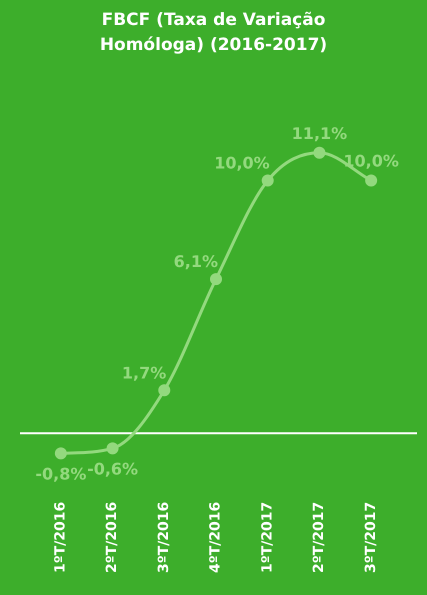 Image resolution: width=427 pixels, height=595 pixels. Describe the element at coordinates (196, 262) in the screenshot. I see `data-label: 6,1%` at that location.